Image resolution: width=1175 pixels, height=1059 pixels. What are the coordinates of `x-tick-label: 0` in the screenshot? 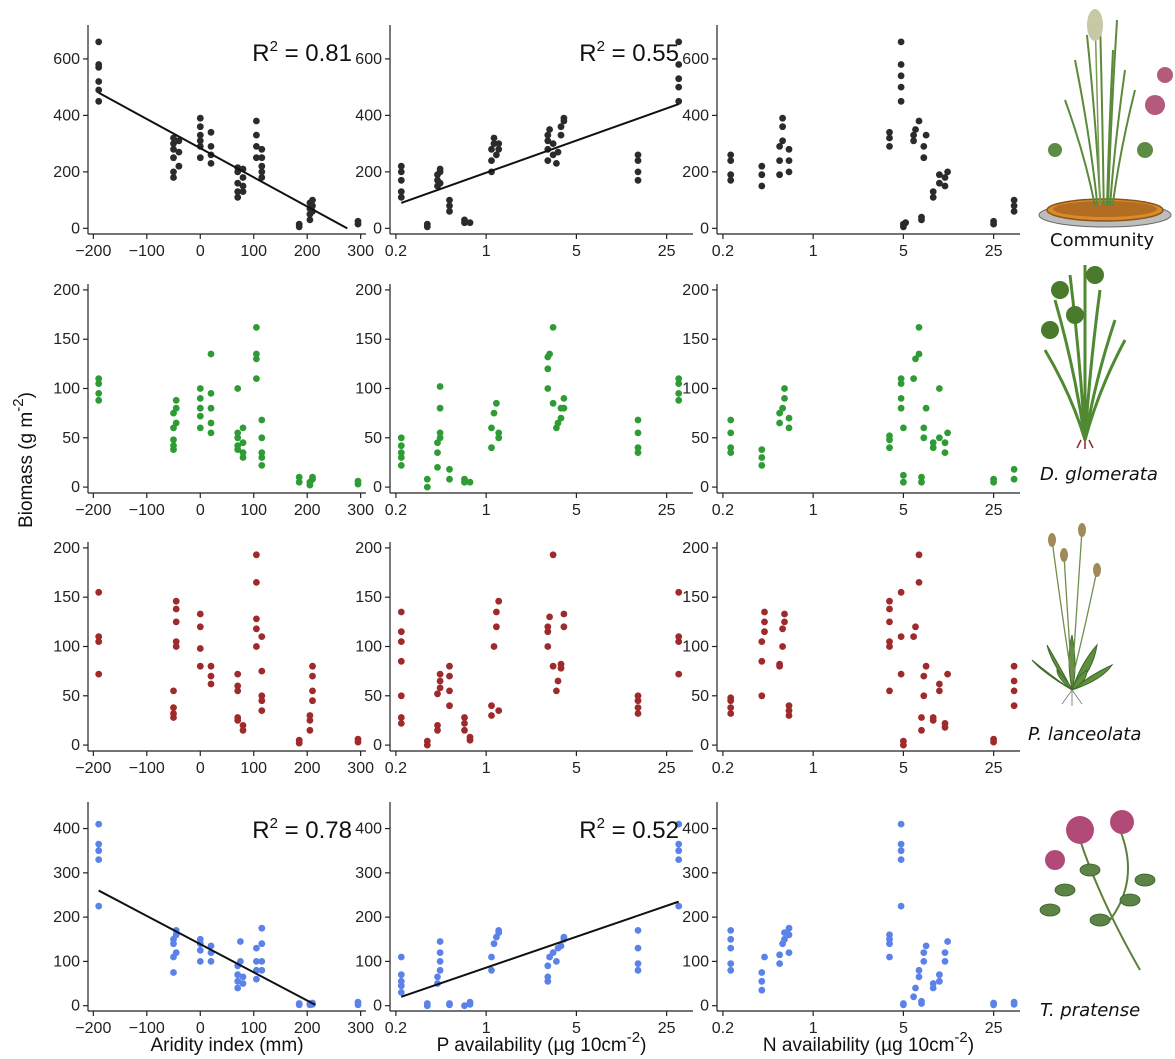 It's located at (200, 768).